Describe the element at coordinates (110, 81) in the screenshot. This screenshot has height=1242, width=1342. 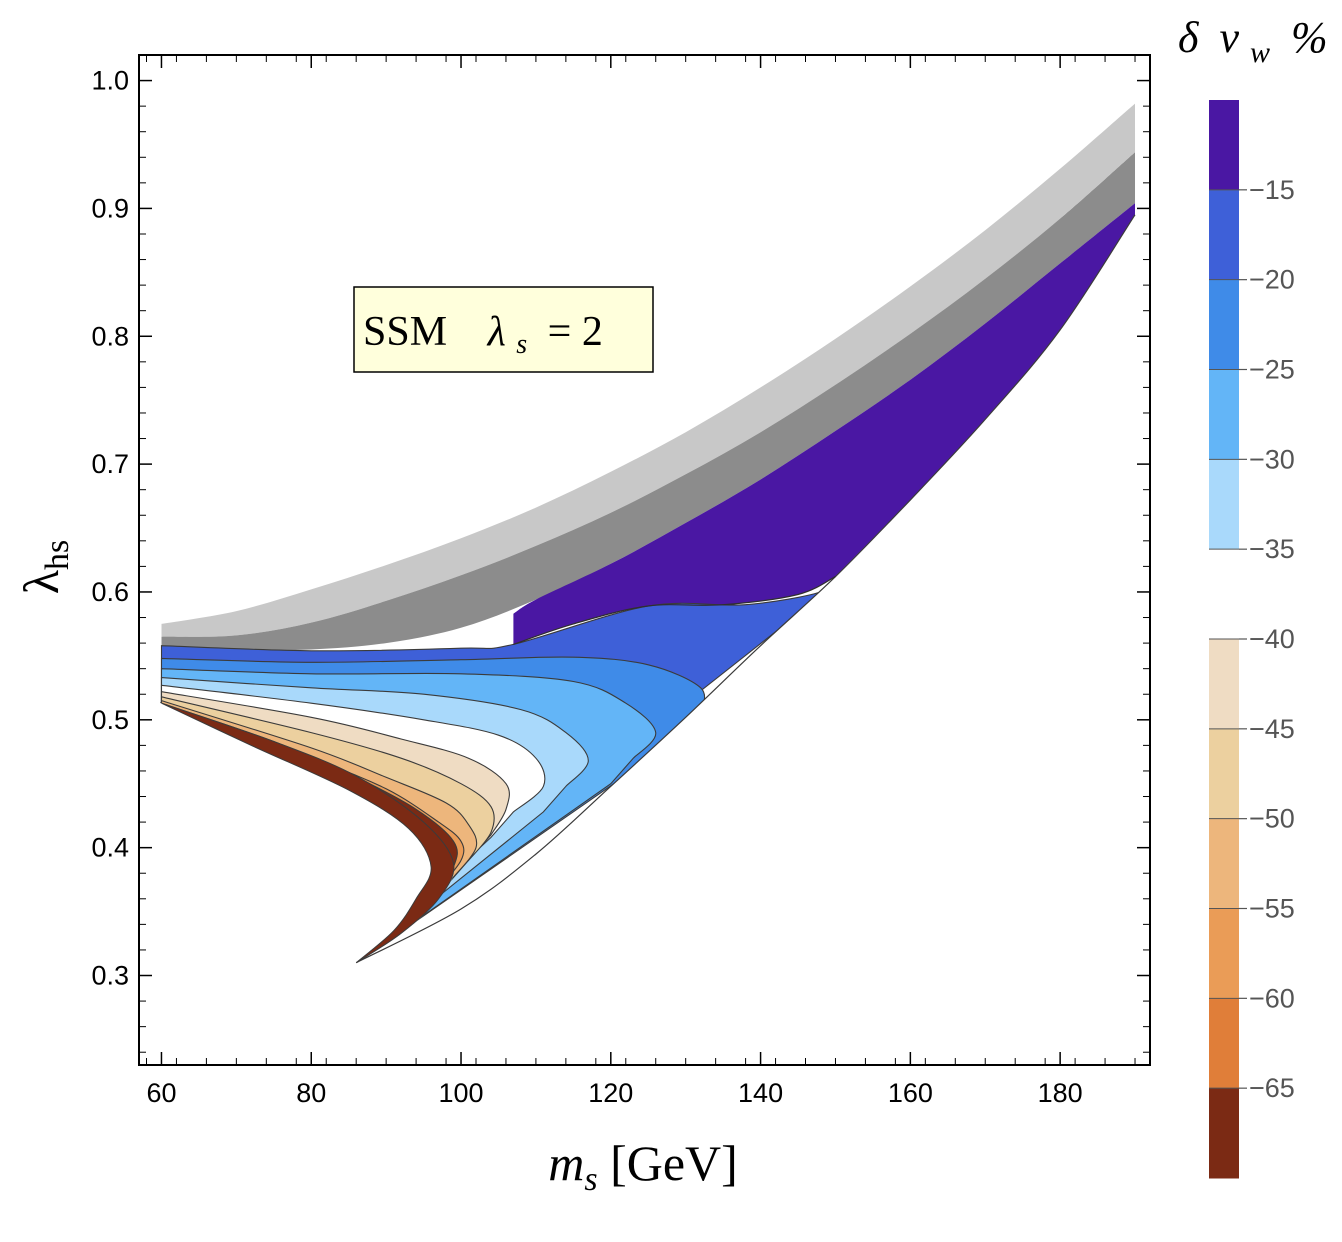
I see `y-tick-label: 1.0` at that location.